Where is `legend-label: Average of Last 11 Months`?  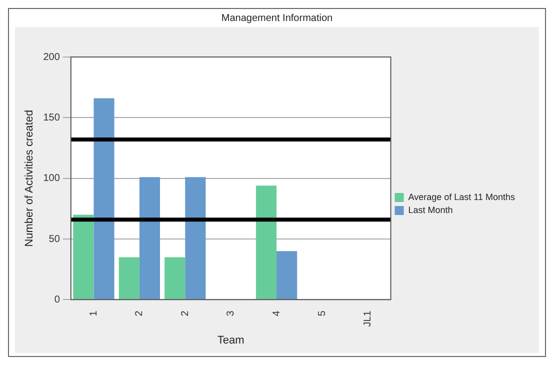
legend-label: Average of Last 11 Months is located at coordinates (462, 197).